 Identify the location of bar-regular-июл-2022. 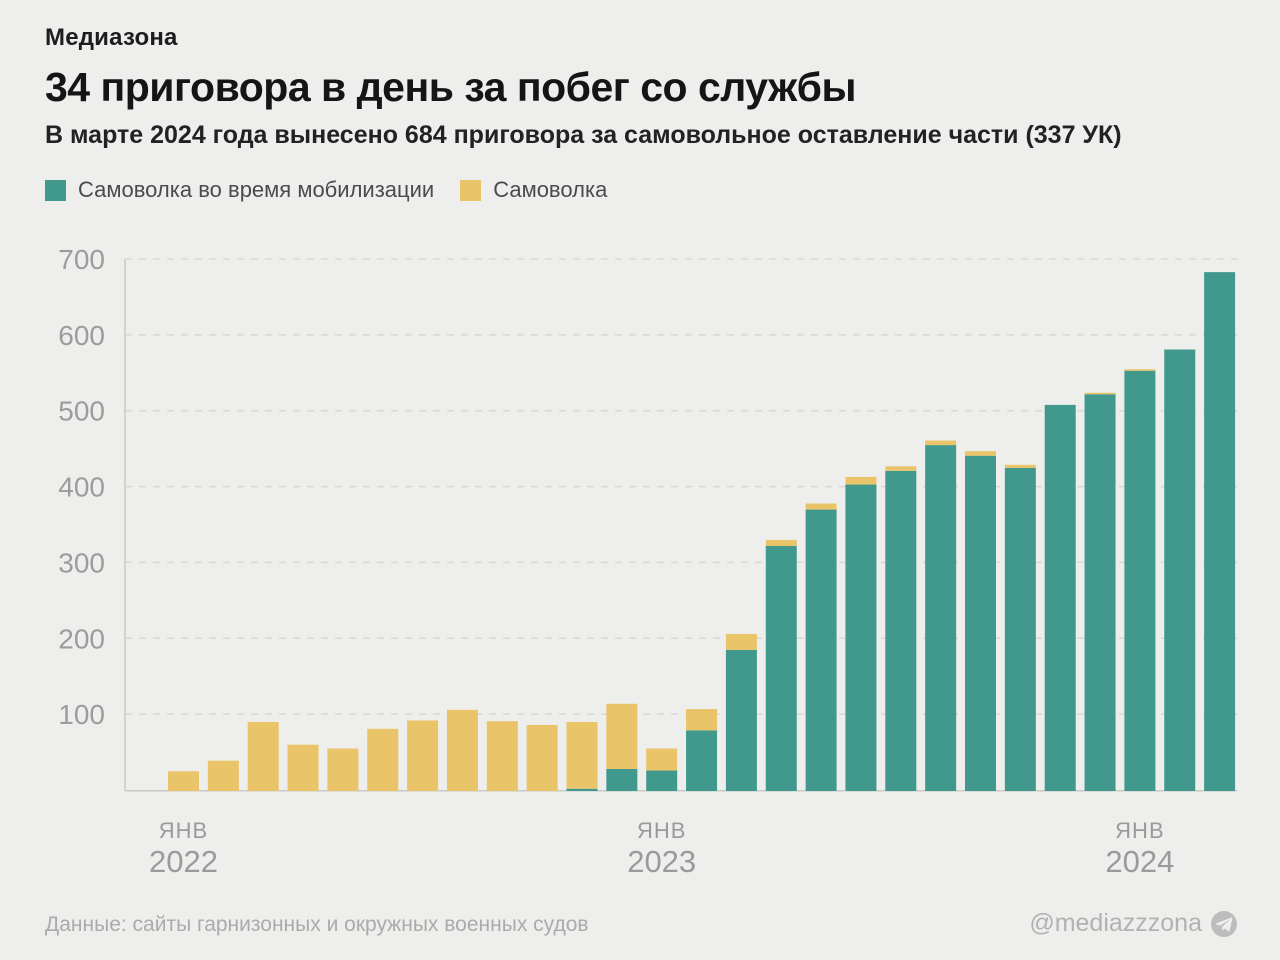
(423, 755).